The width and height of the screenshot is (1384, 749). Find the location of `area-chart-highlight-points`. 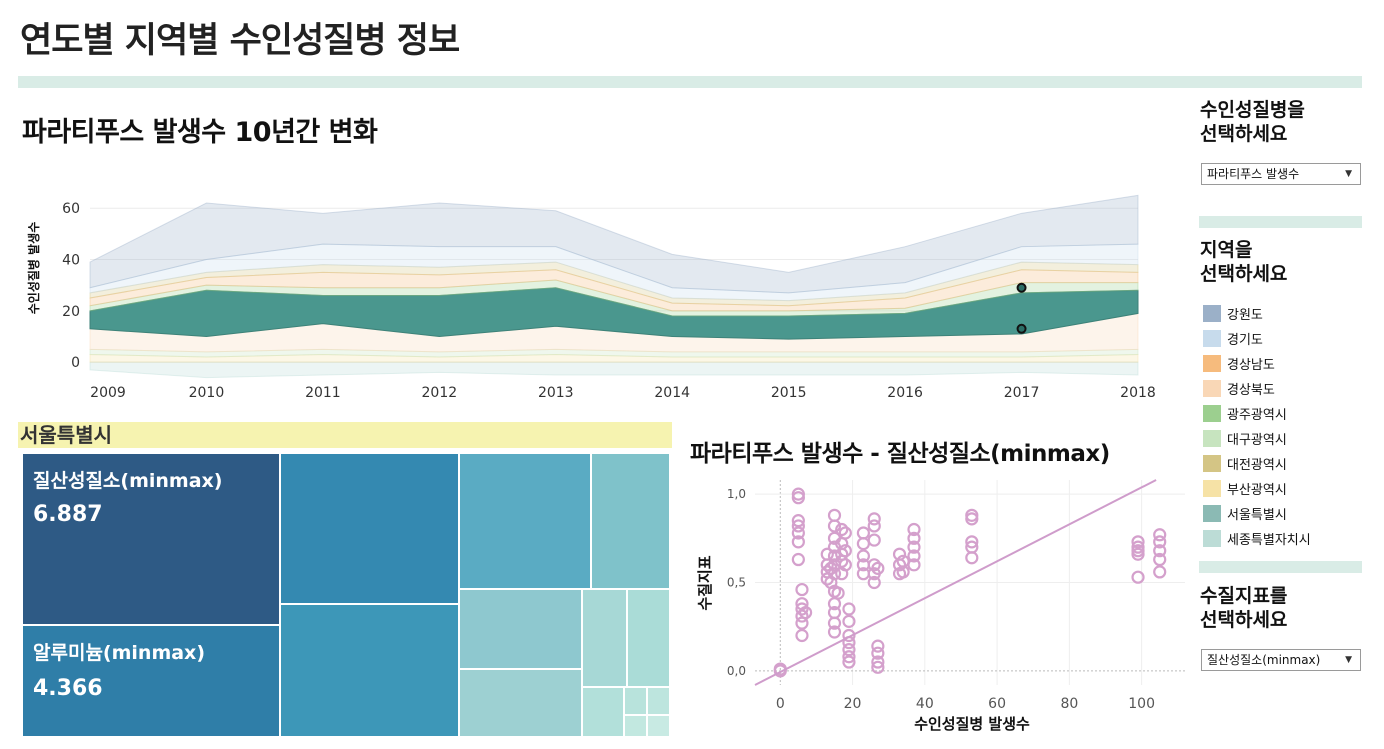

area-chart-highlight-points is located at coordinates (1021, 308).